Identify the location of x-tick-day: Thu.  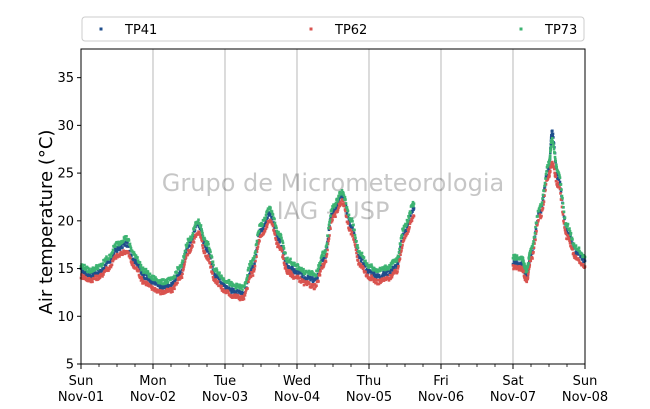
(368, 381).